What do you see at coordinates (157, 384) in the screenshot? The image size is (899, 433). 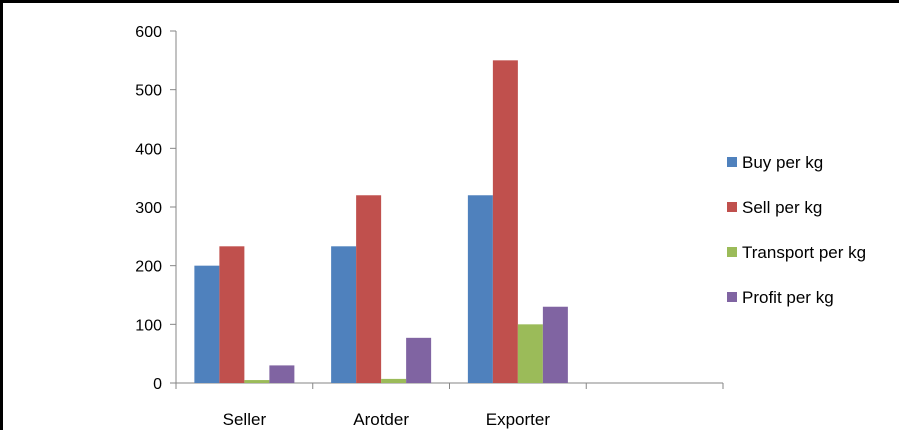 I see `y-tick-label: 0` at bounding box center [157, 384].